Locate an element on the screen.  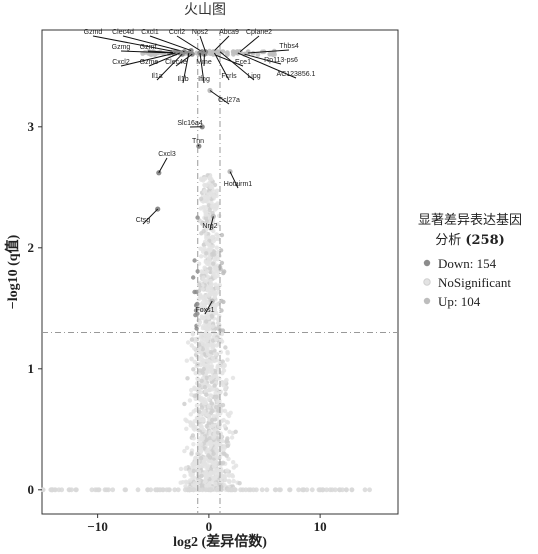
gene-label: Fcrls is located at coordinates (229, 76).